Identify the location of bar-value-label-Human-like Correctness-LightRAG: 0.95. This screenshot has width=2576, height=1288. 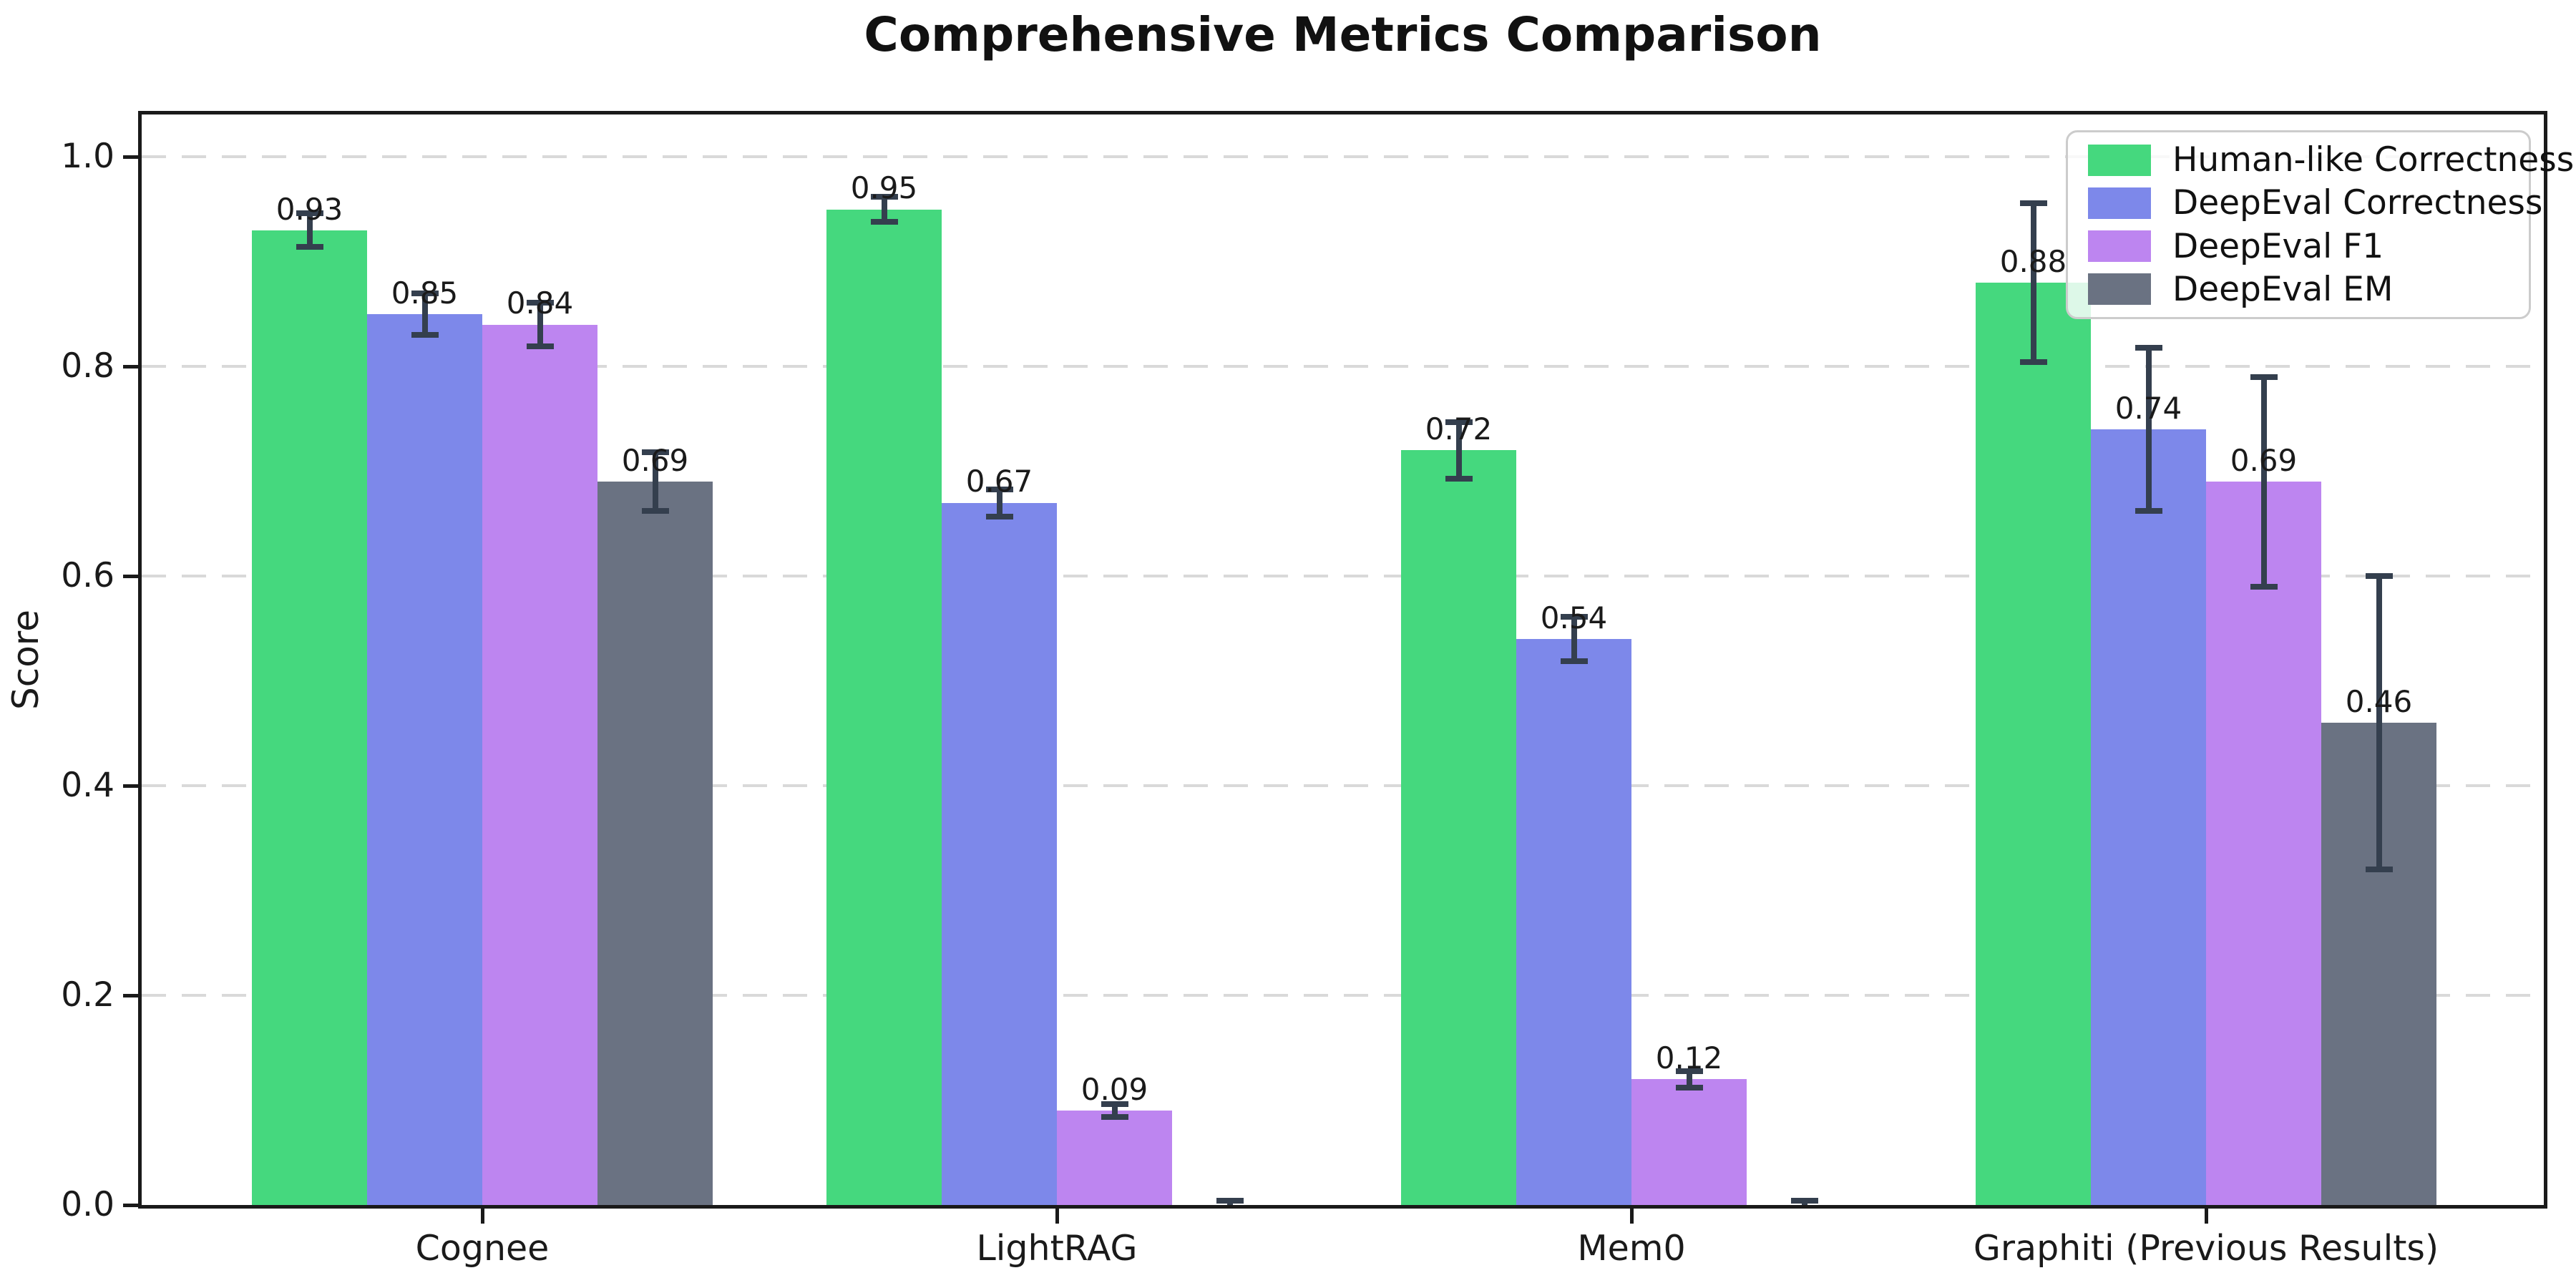
(884, 188).